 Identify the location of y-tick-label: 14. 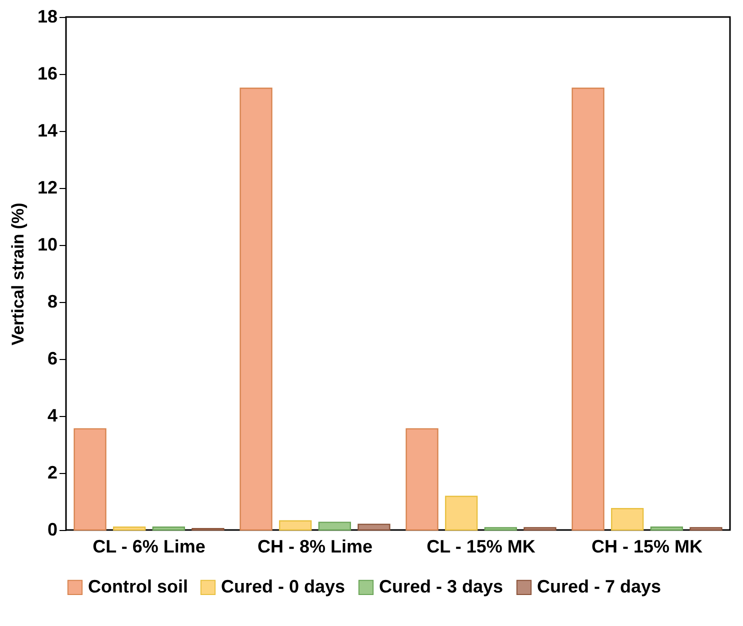
(47, 130).